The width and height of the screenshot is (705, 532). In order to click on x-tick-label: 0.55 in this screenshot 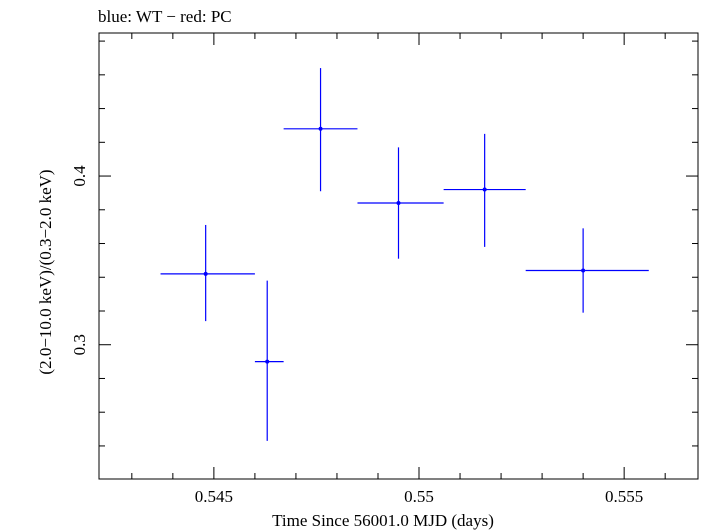, I will do `click(419, 496)`.